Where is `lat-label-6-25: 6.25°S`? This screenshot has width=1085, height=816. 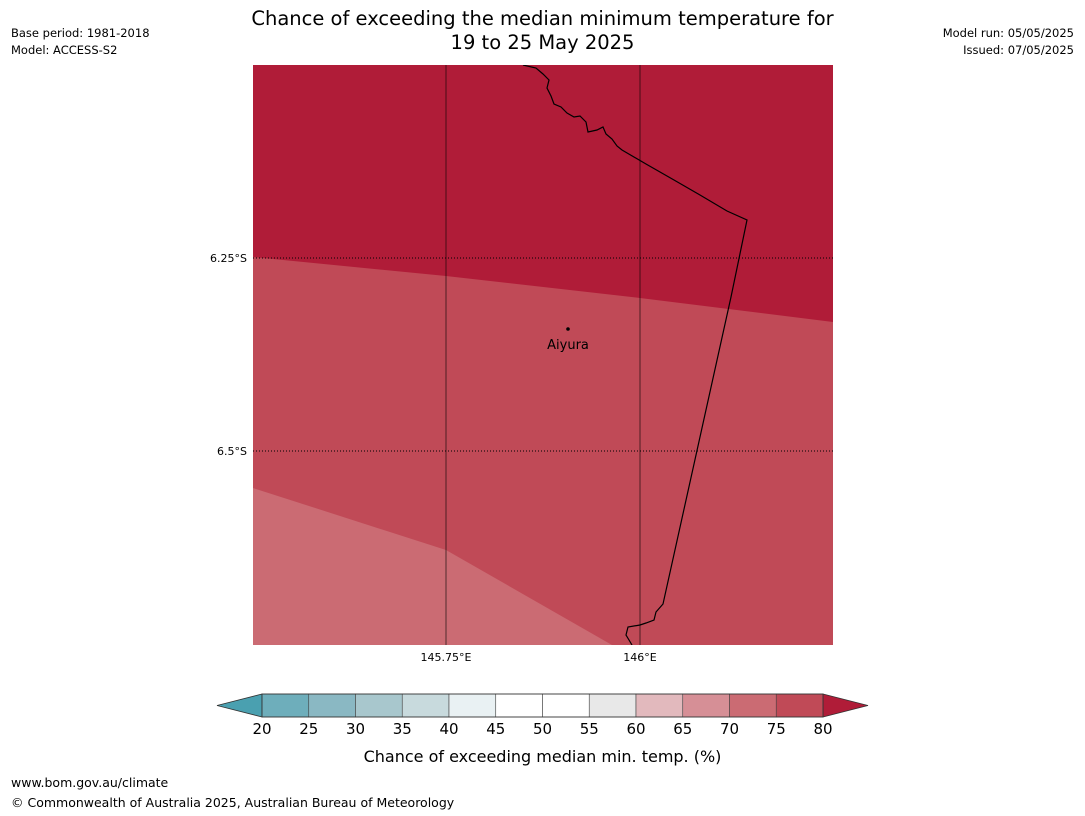
lat-label-6-25: 6.25°S is located at coordinates (228, 258).